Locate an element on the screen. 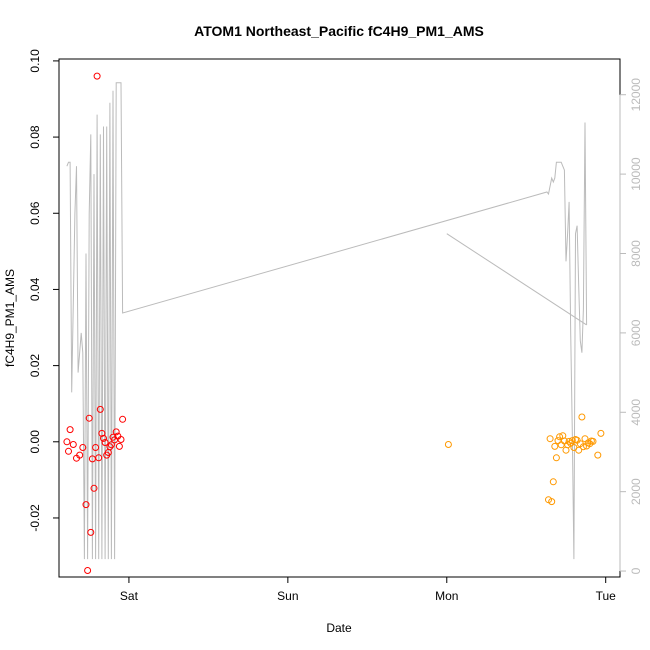 This screenshot has height=650, width=650. x-axis: Sat Sun Mon Tue is located at coordinates (339, 589).